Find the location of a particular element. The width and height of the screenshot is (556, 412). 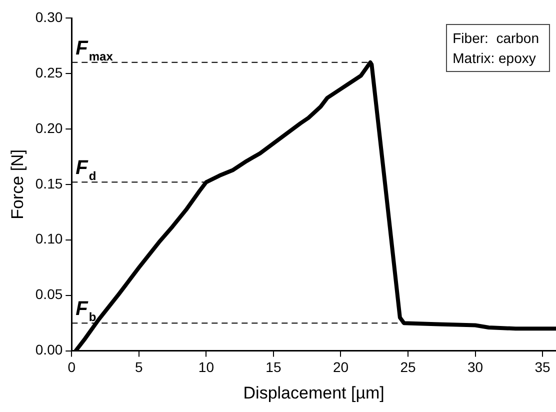

y-tick-label: 0.25 is located at coordinates (49, 72).